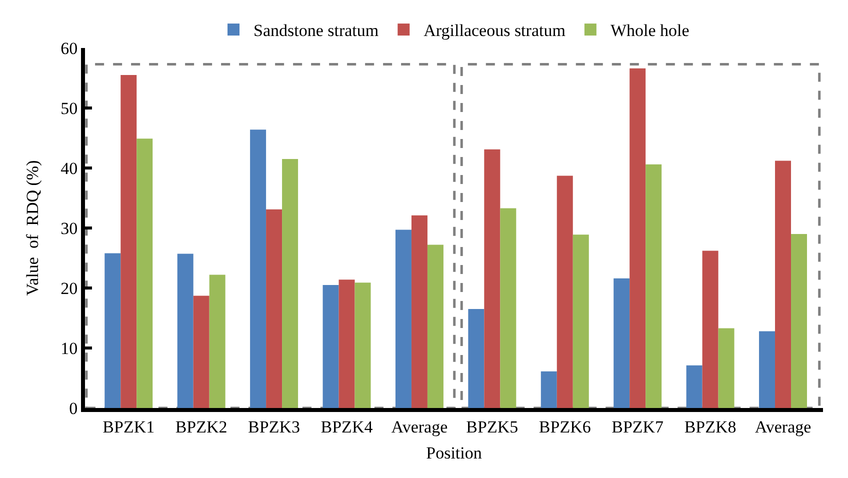  I want to click on y-tick-label: 20, so click(69, 288).